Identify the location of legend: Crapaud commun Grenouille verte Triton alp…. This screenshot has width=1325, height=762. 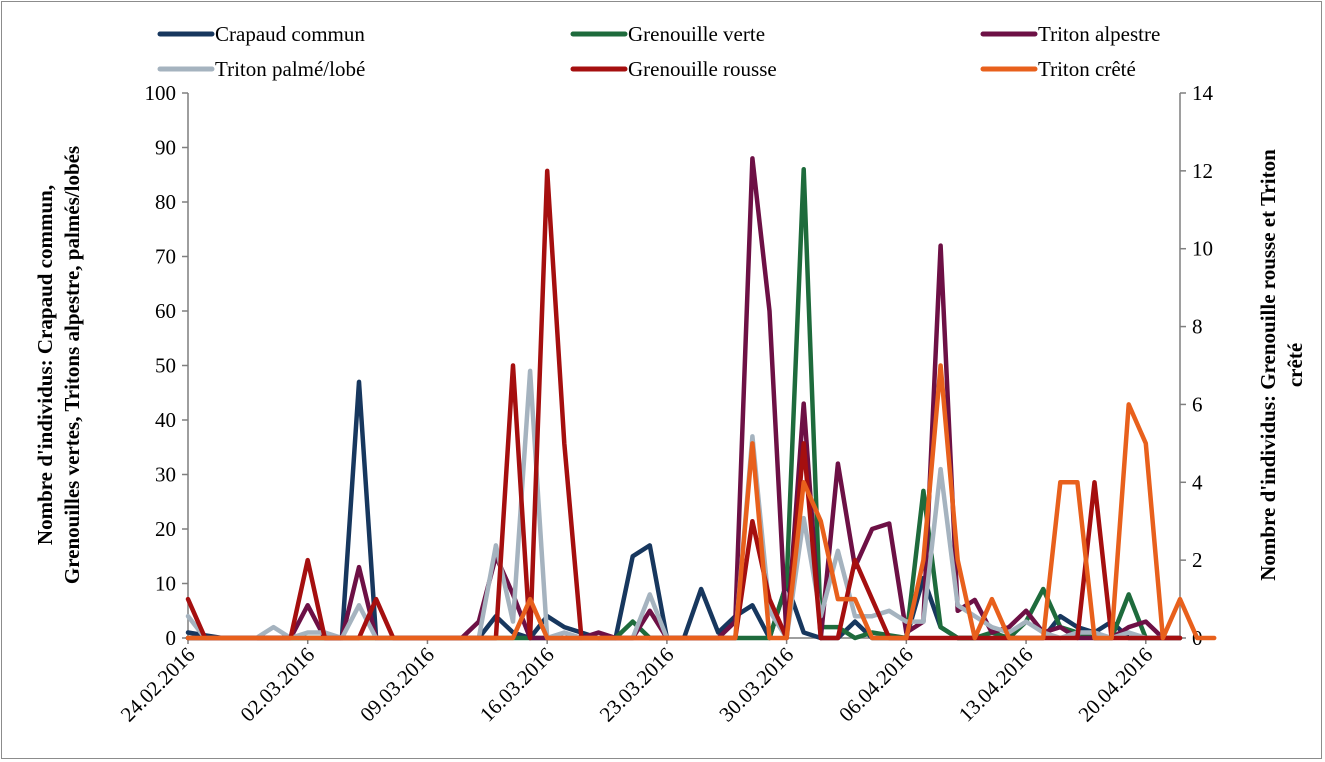
(658, 51).